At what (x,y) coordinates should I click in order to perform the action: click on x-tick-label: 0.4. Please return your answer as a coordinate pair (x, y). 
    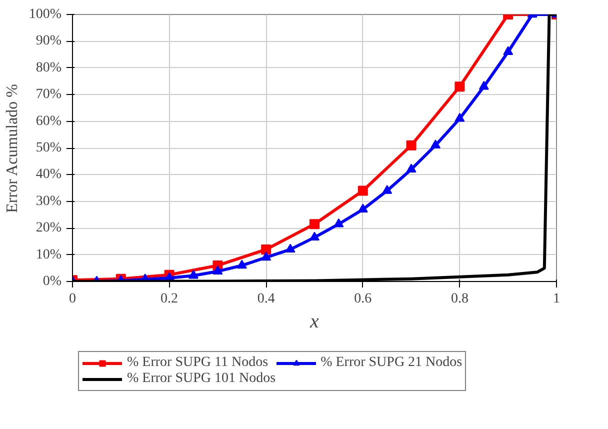
    Looking at the image, I should click on (266, 299).